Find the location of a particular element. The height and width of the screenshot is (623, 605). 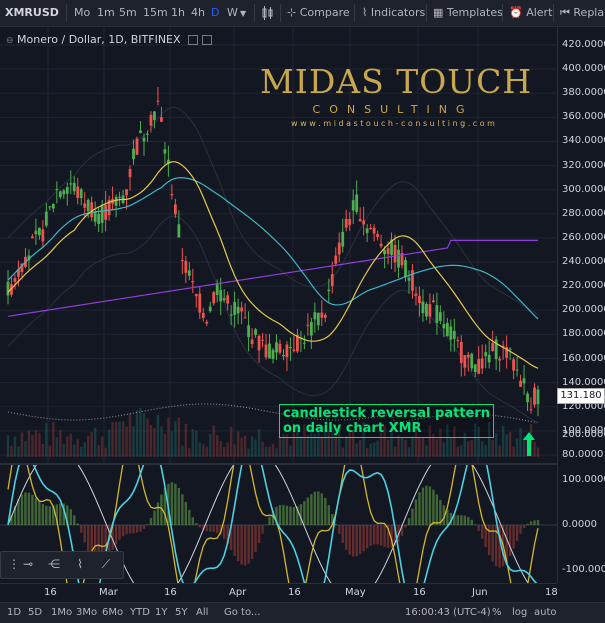

percent-toggle: % is located at coordinates (497, 612).